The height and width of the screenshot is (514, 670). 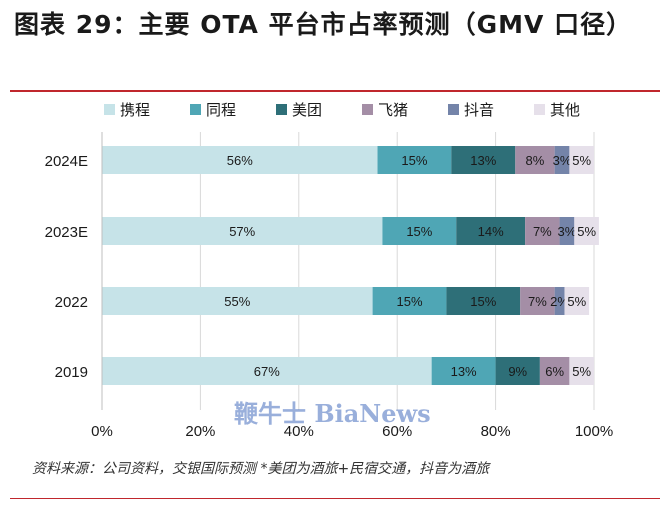 What do you see at coordinates (332, 413) in the screenshot?
I see `watermark: 鞭牛士 BiaNews` at bounding box center [332, 413].